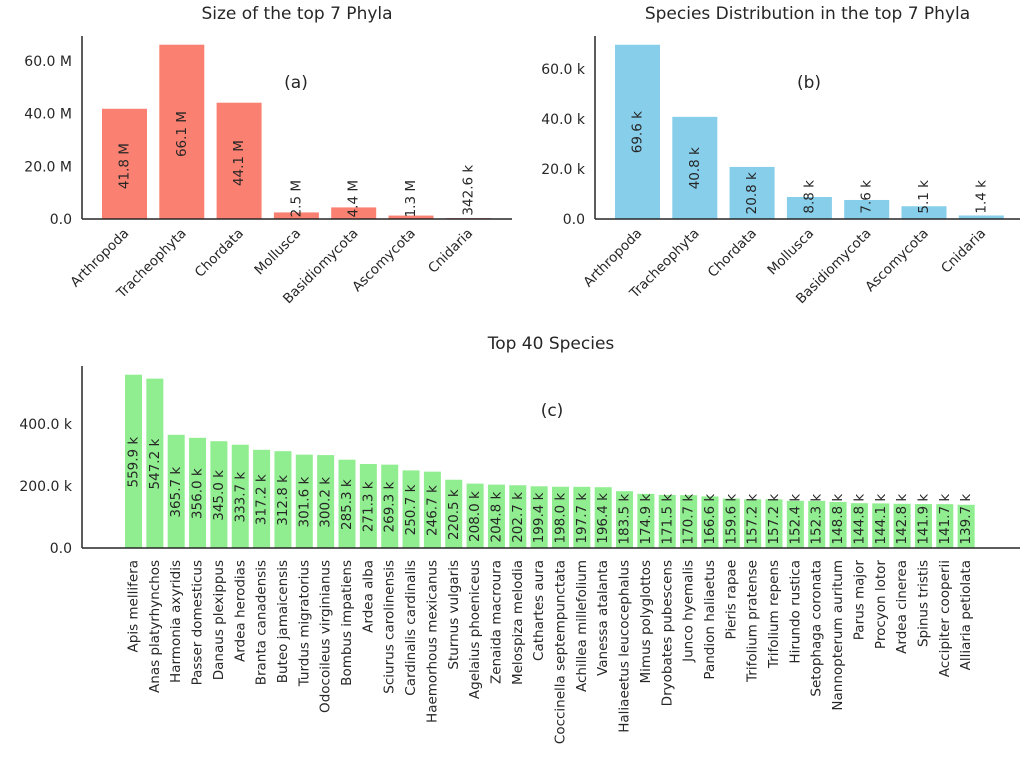 The height and width of the screenshot is (763, 1021). Describe the element at coordinates (432, 641) in the screenshot. I see `x-tick-label: Haemorhous mexicanus` at that location.